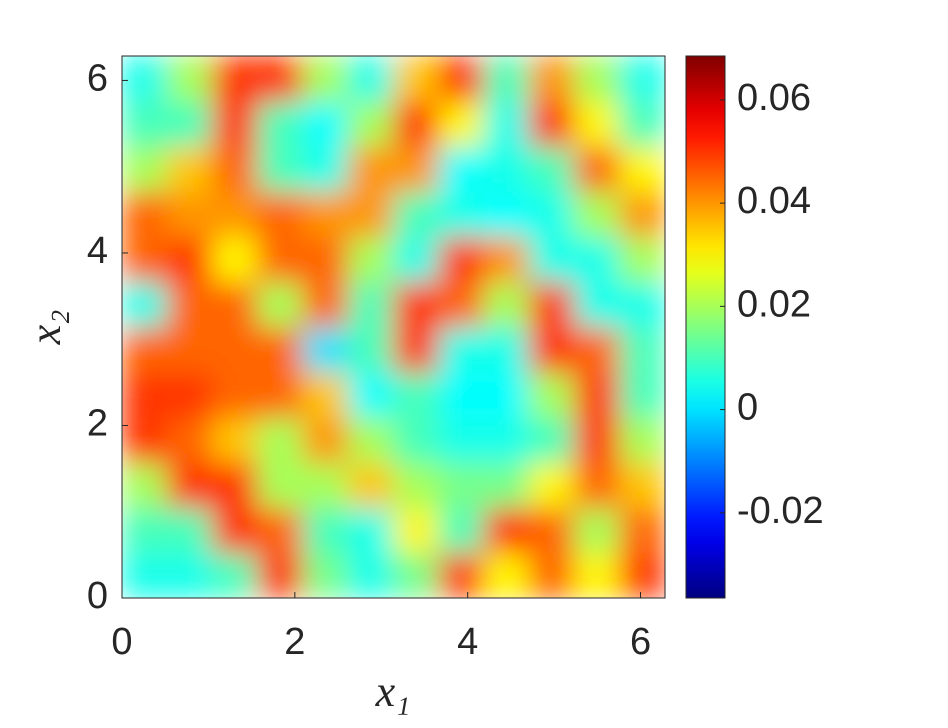 The height and width of the screenshot is (728, 948). Describe the element at coordinates (774, 304) in the screenshot. I see `colorbar-tick-label: 0.02` at that location.